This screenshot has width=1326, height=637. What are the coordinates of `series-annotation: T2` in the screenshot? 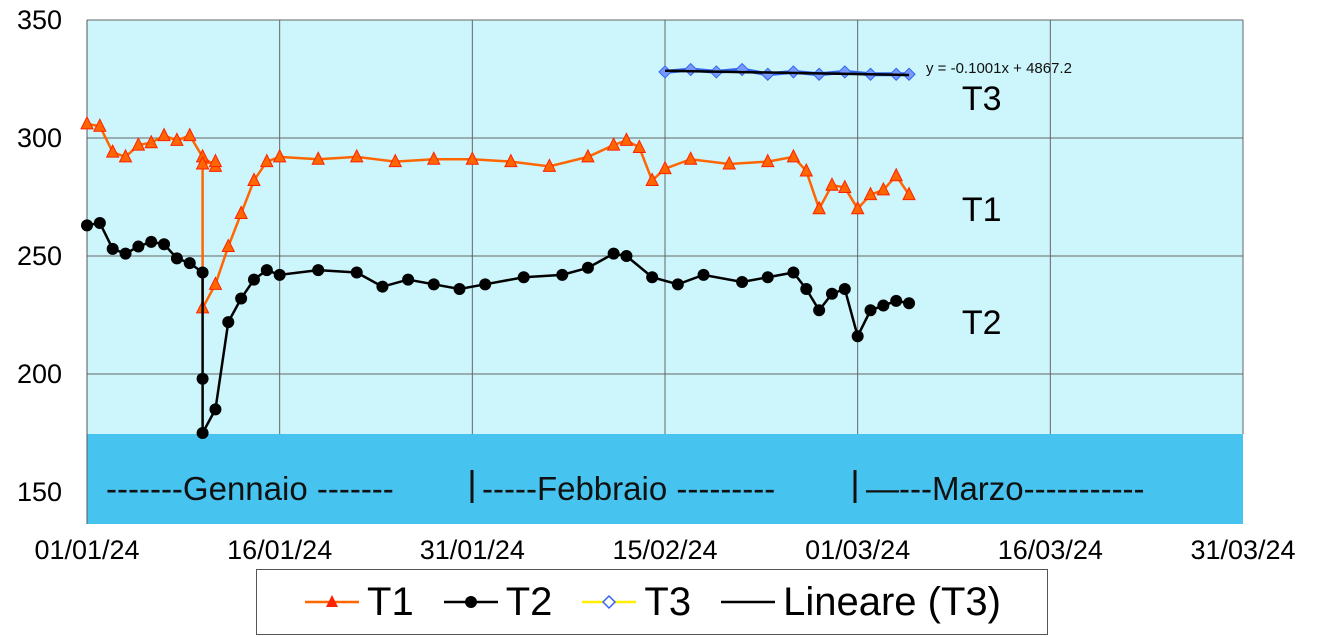 It's located at (982, 323).